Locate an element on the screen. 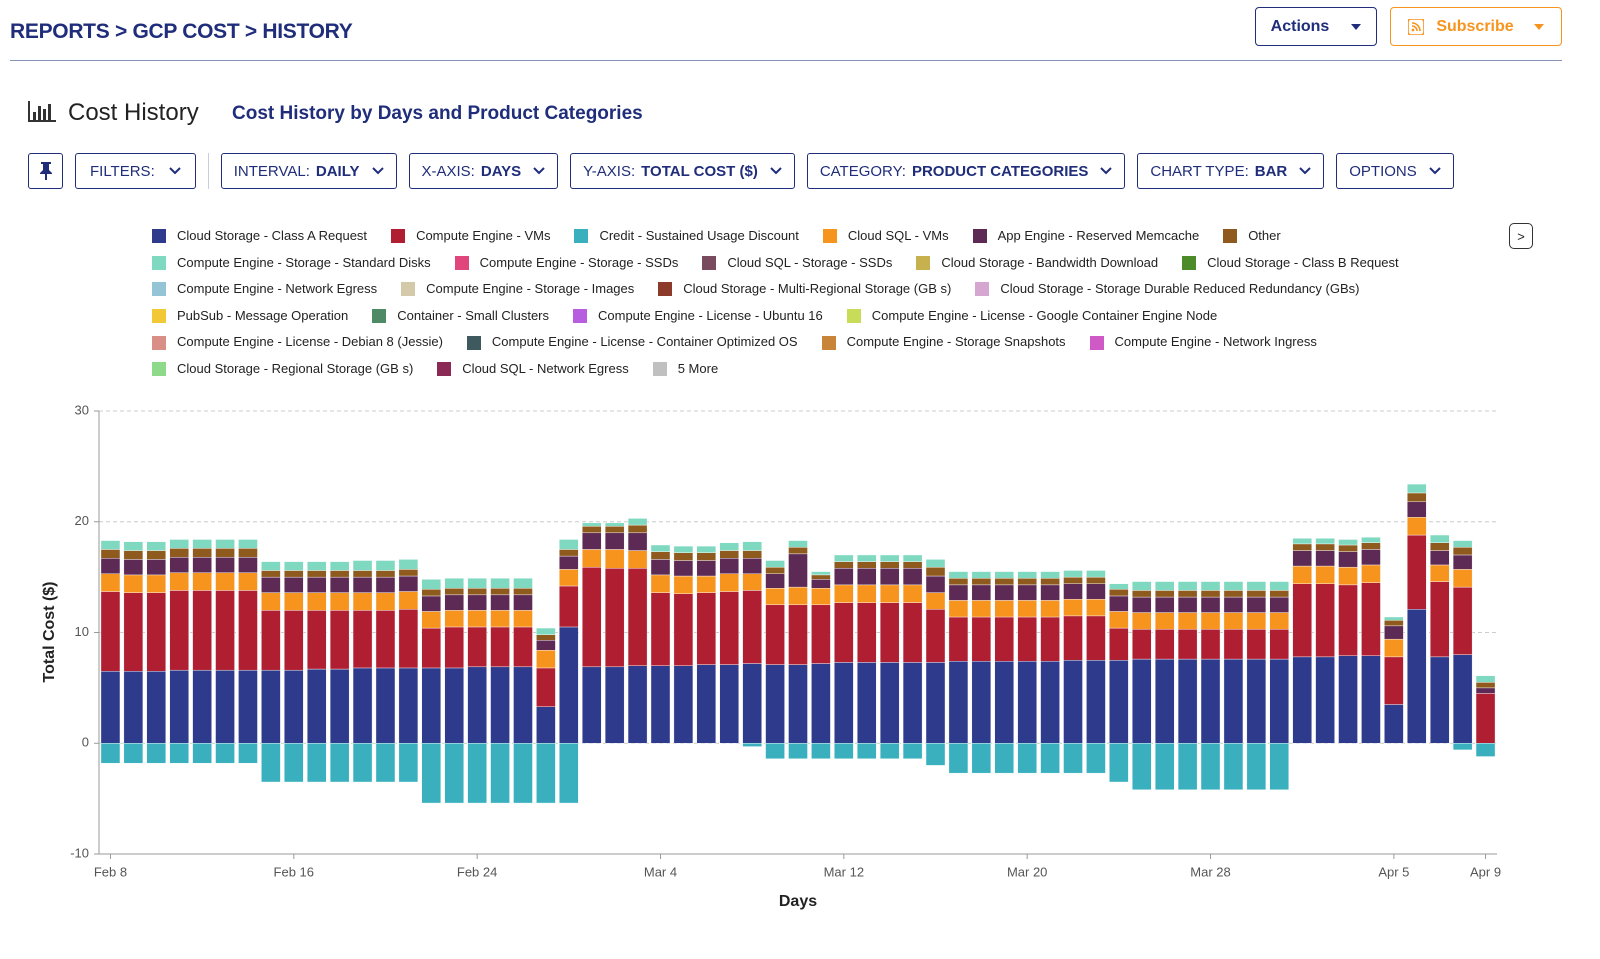 This screenshot has height=959, width=1600. legend-item: Cloud SQL - VMs is located at coordinates (885, 236).